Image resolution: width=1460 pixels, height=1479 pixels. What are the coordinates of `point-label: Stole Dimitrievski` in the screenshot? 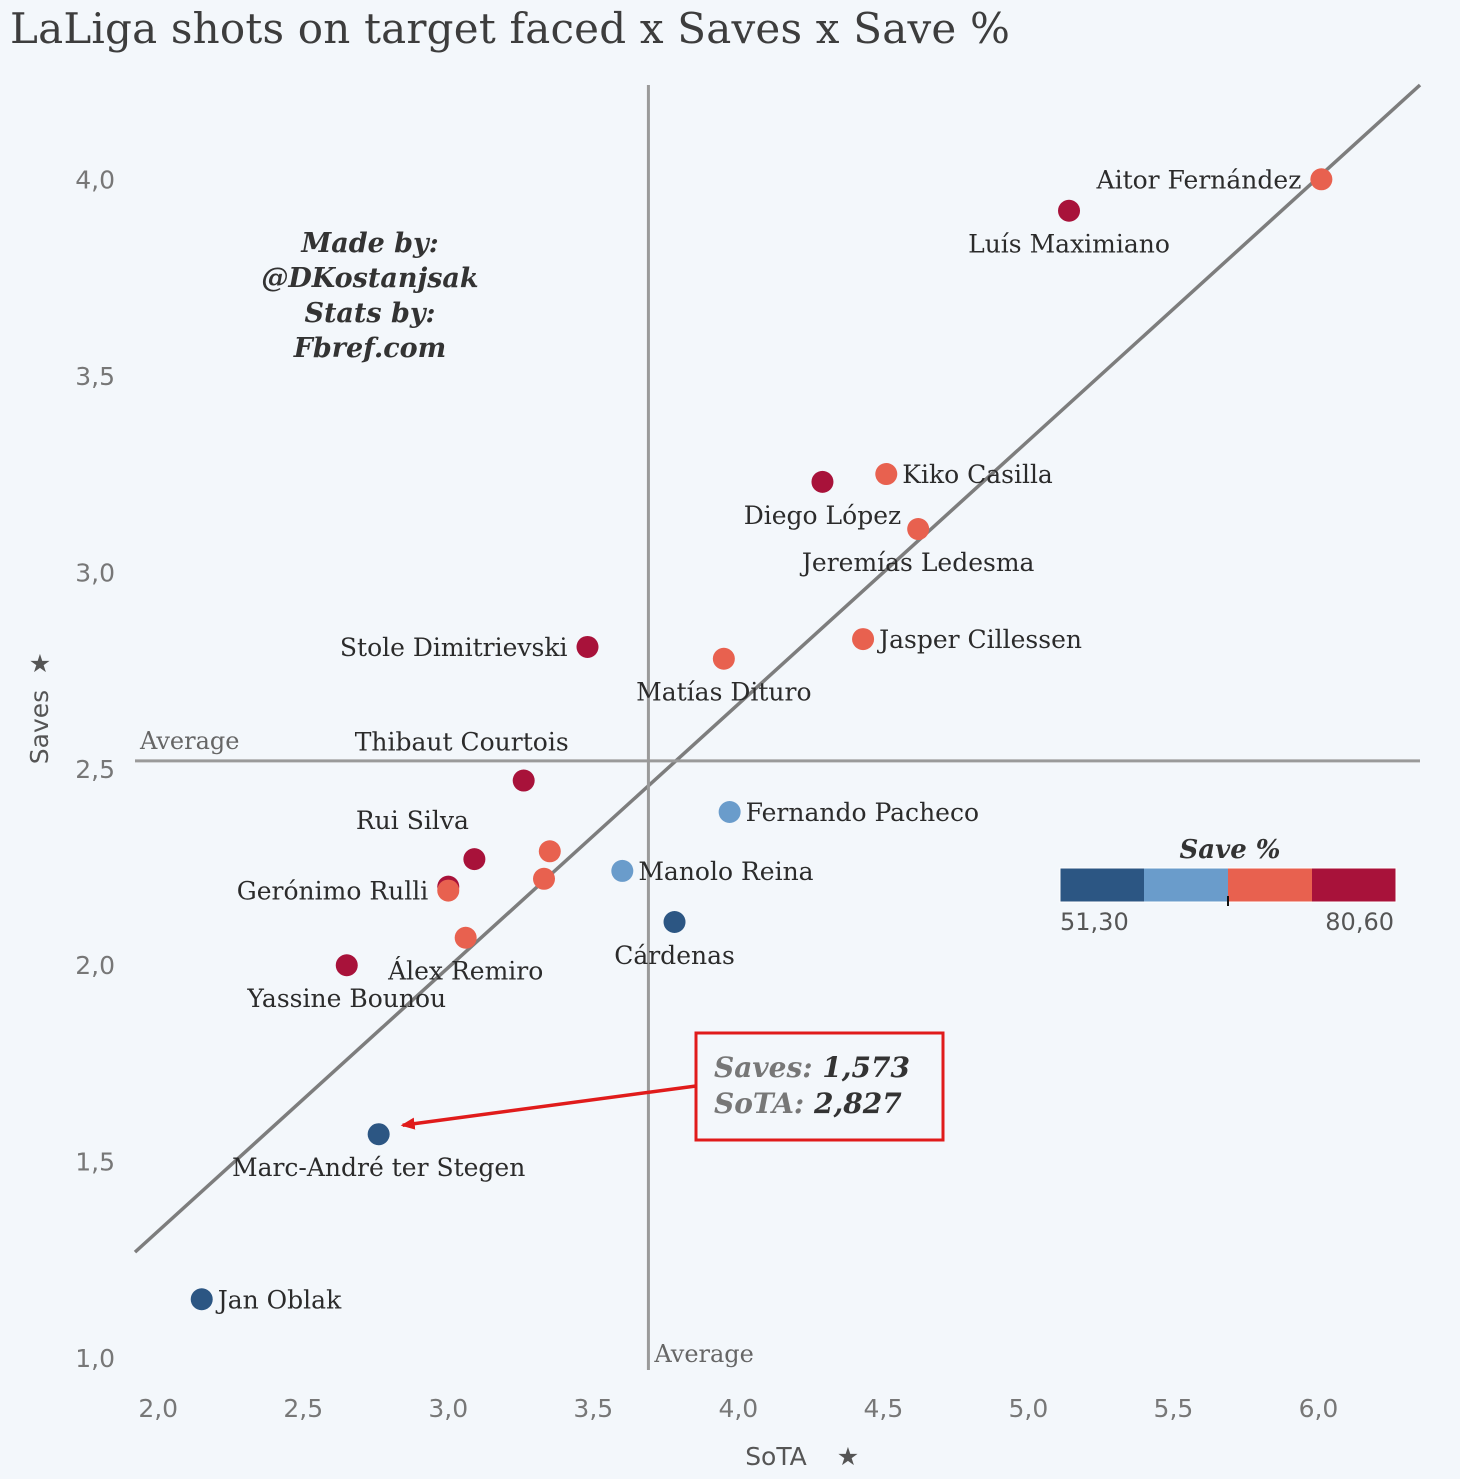 It's located at (454, 647).